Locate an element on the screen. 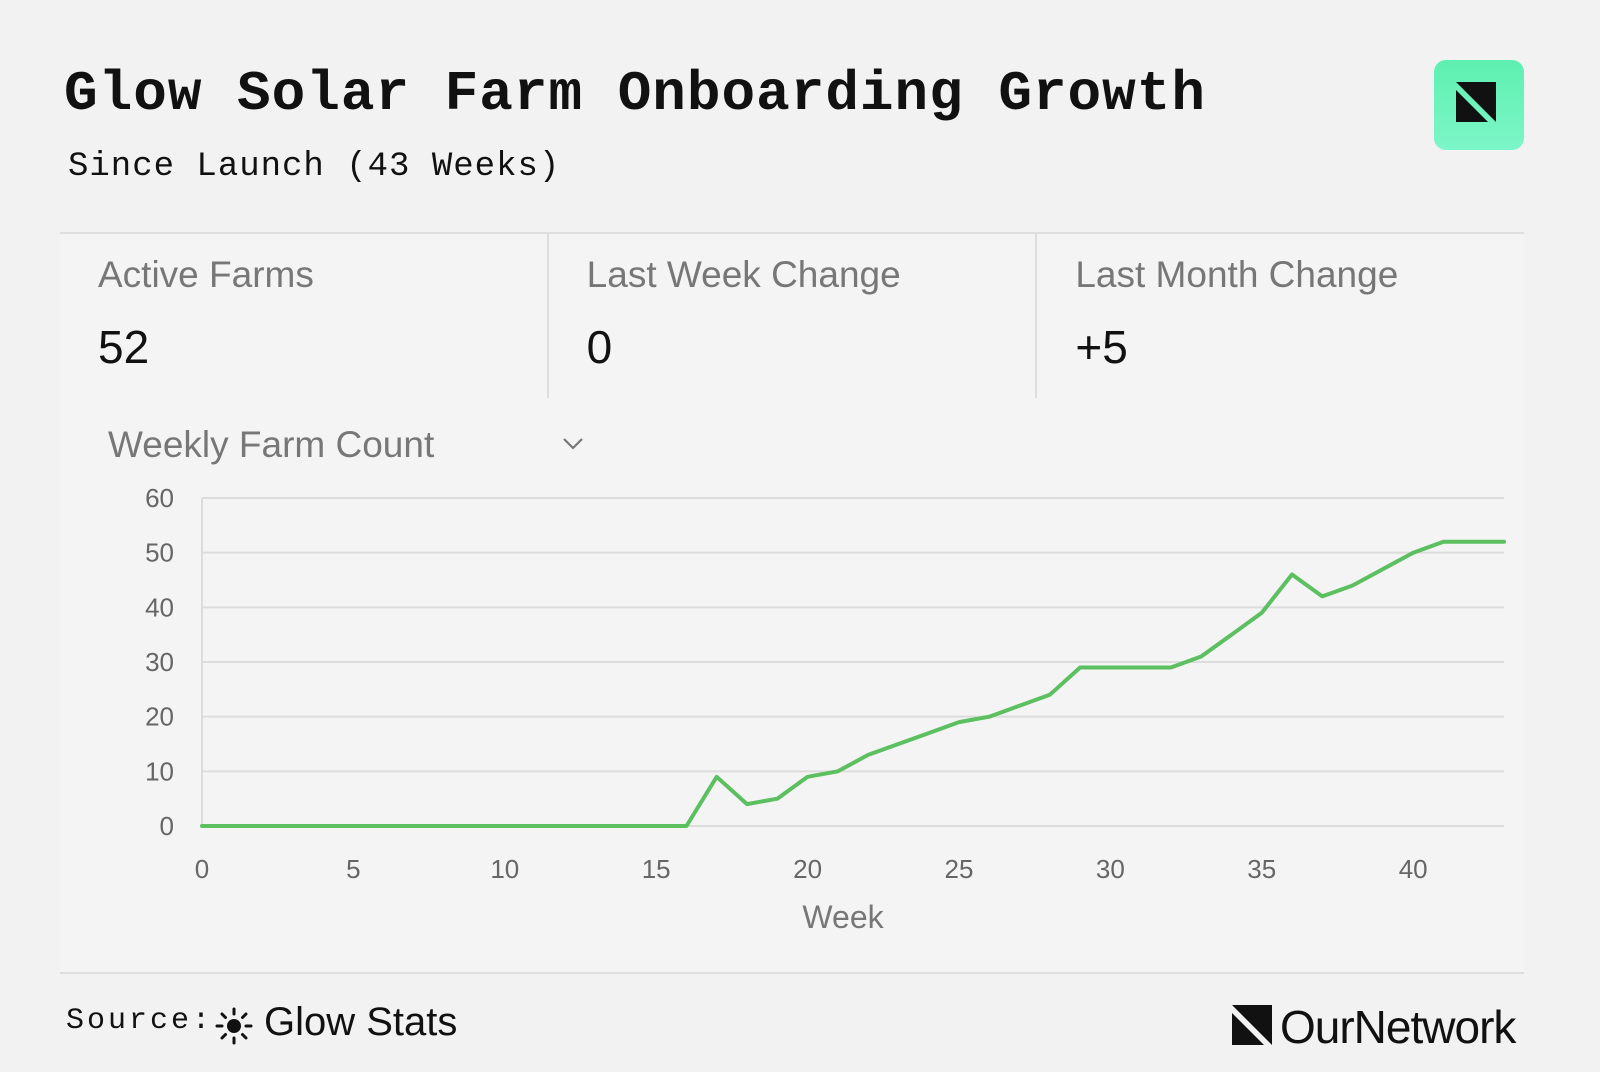 The width and height of the screenshot is (1600, 1072). stat-last-month-change: Last Month Change +5 is located at coordinates (1280, 316).